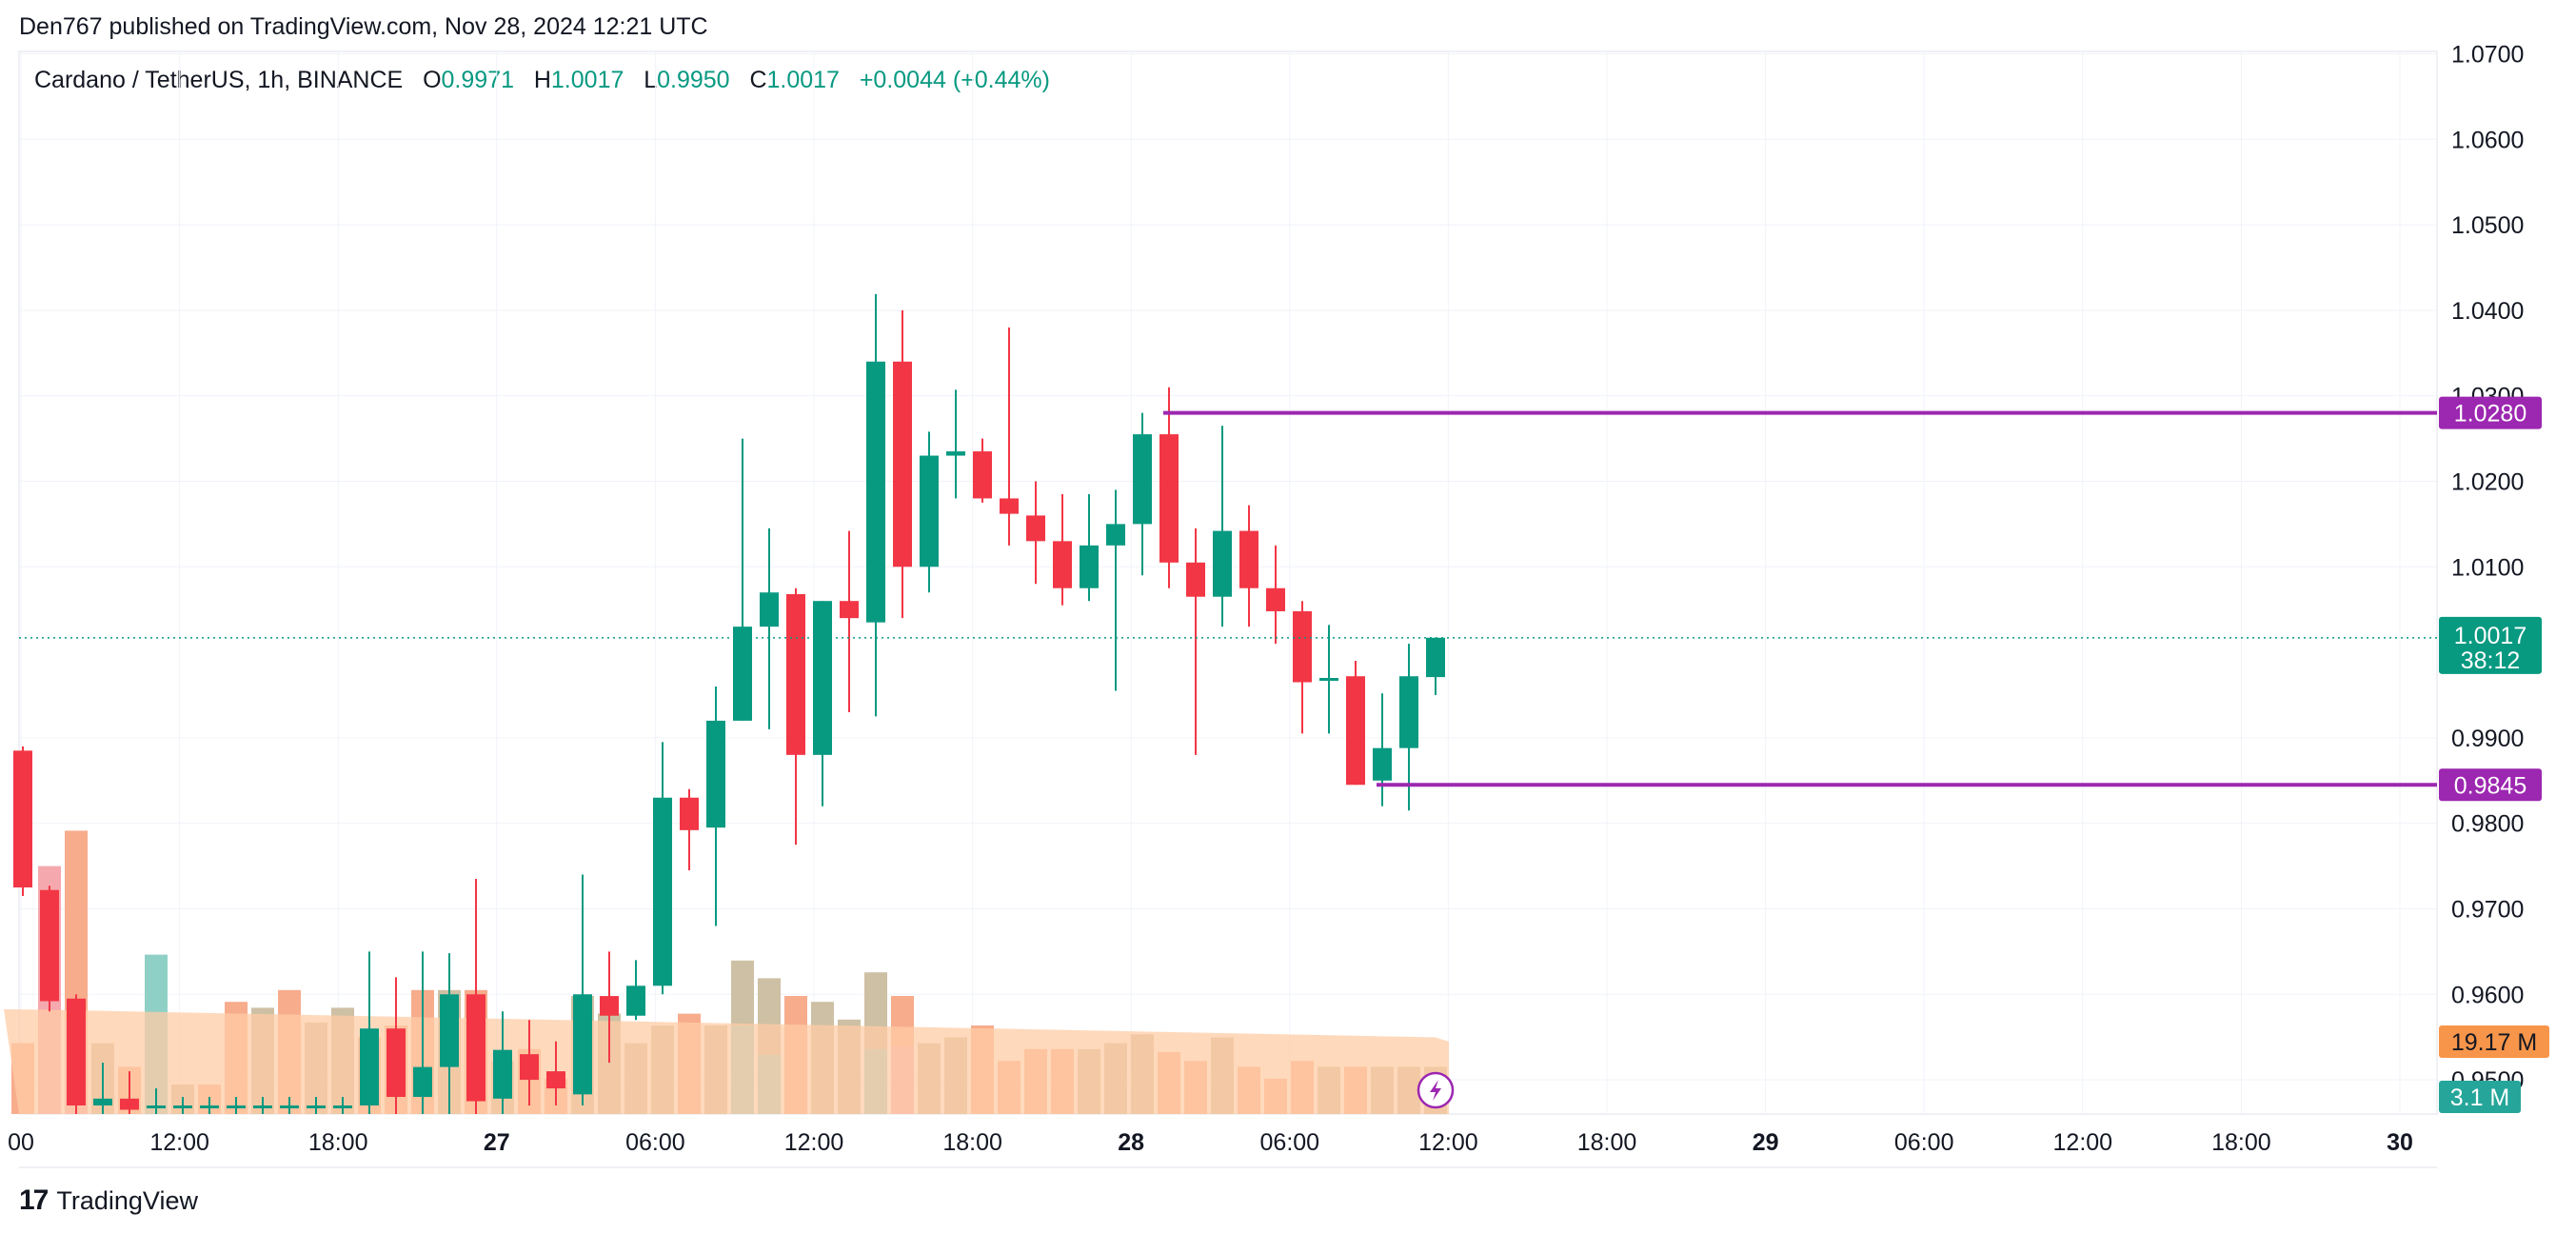 Image resolution: width=2576 pixels, height=1234 pixels. What do you see at coordinates (34, 1200) in the screenshot?
I see `tradingview-logo-icon: 17` at bounding box center [34, 1200].